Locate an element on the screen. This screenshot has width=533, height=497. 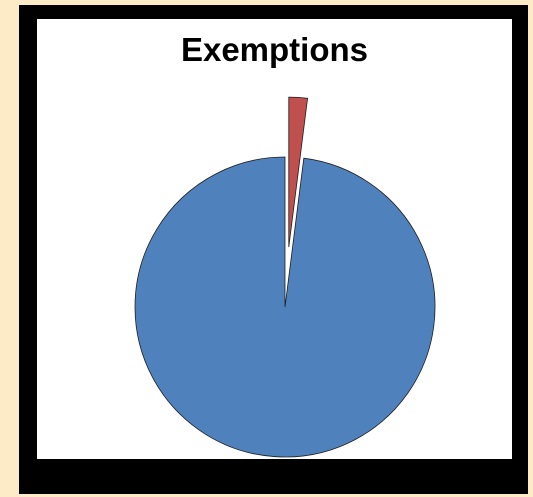
chart-title: Exemptions is located at coordinates (274, 49).